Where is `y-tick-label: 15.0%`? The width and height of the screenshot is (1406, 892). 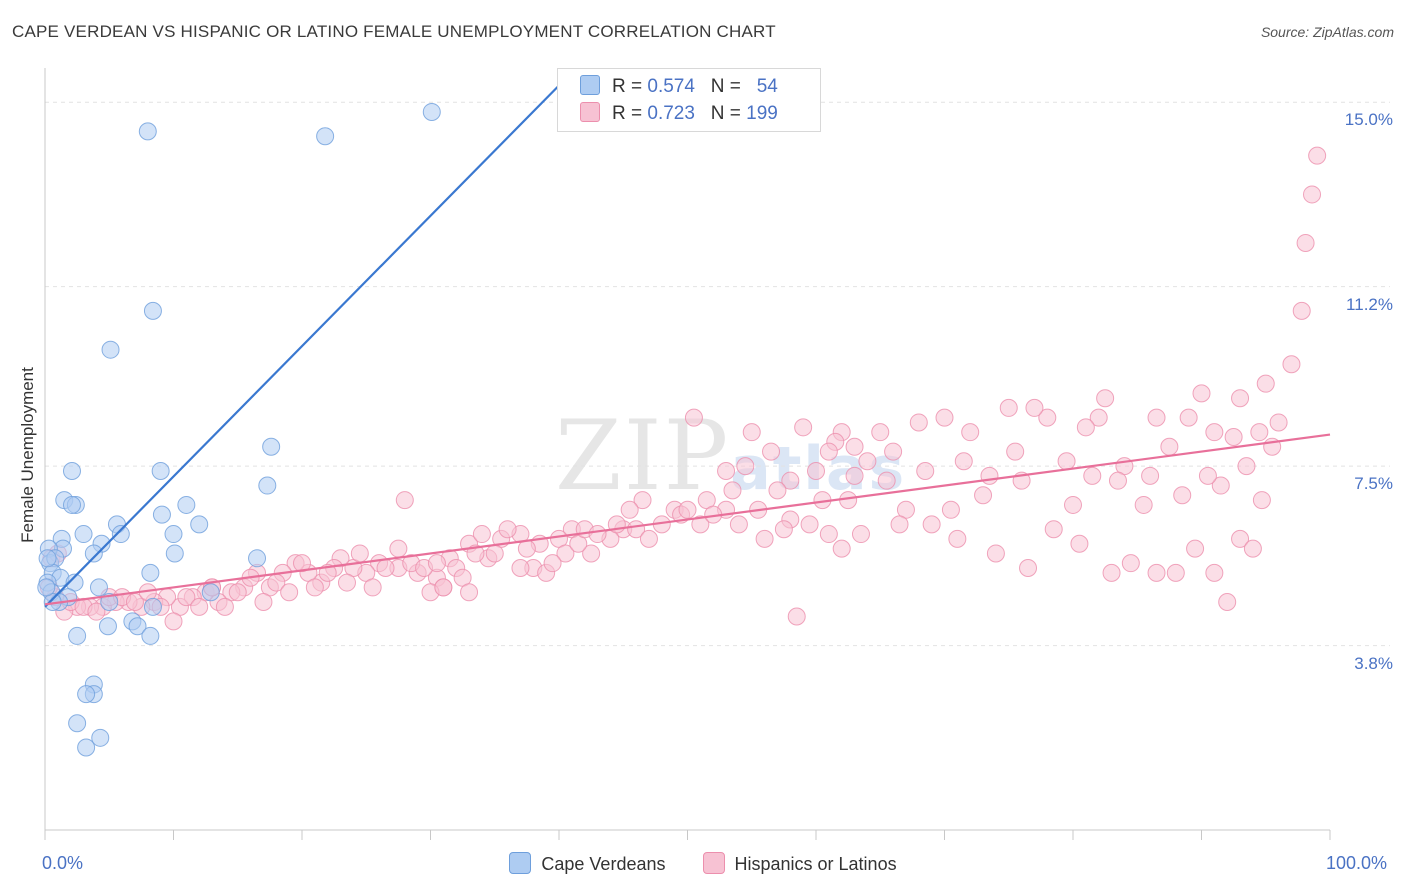 y-tick-label: 15.0% is located at coordinates (1368, 120).